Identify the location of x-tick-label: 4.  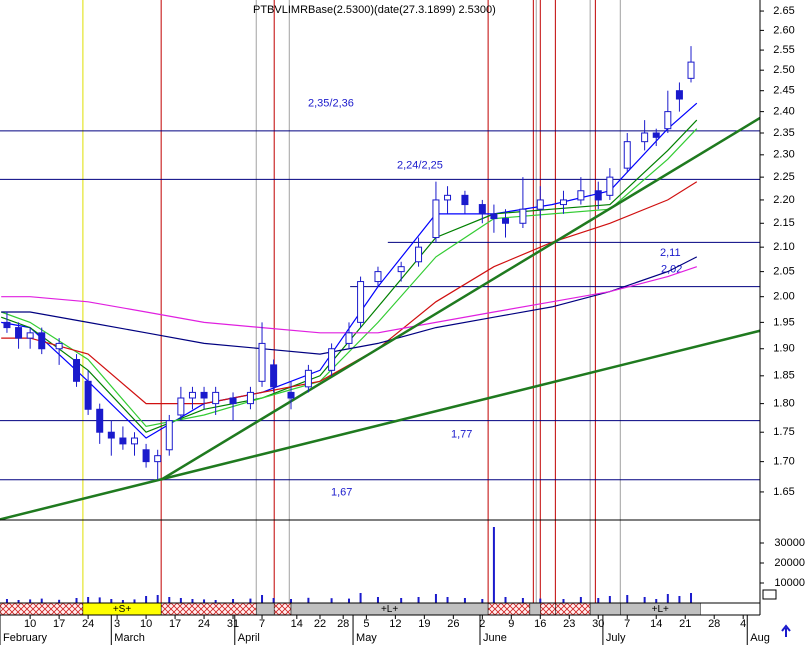
(743, 624).